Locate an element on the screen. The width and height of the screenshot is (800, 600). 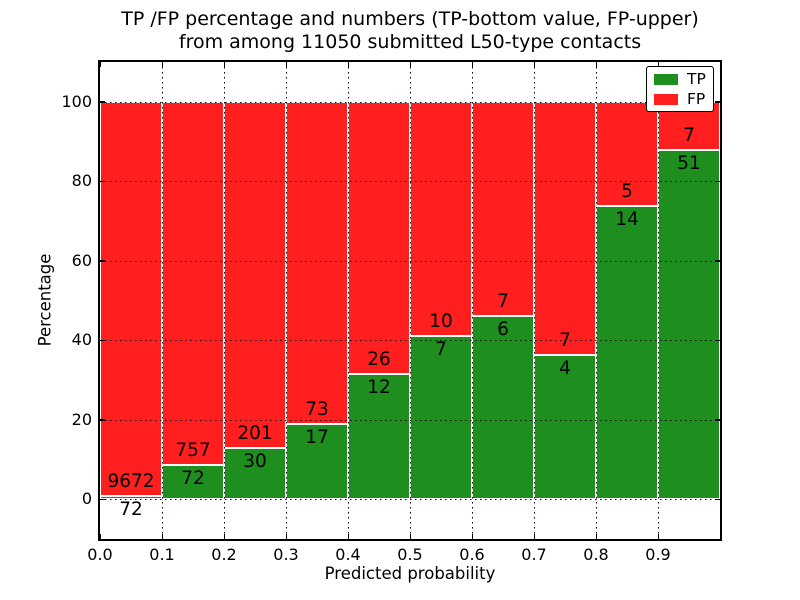
x-tick-label: 0.5 is located at coordinates (410, 554).